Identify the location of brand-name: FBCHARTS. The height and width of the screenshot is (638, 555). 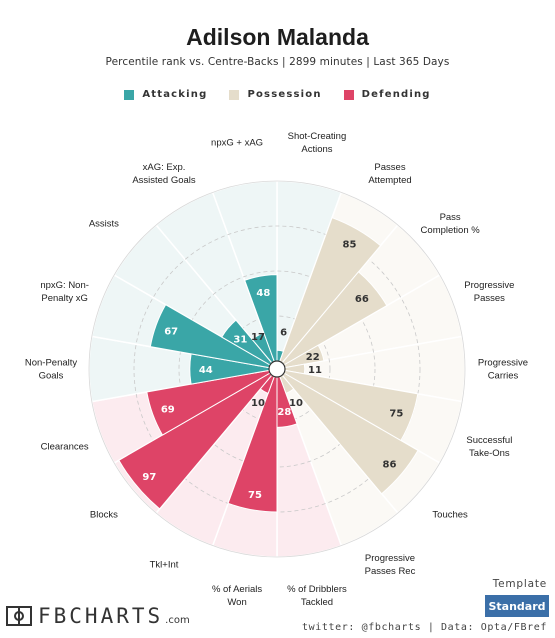
(101, 616).